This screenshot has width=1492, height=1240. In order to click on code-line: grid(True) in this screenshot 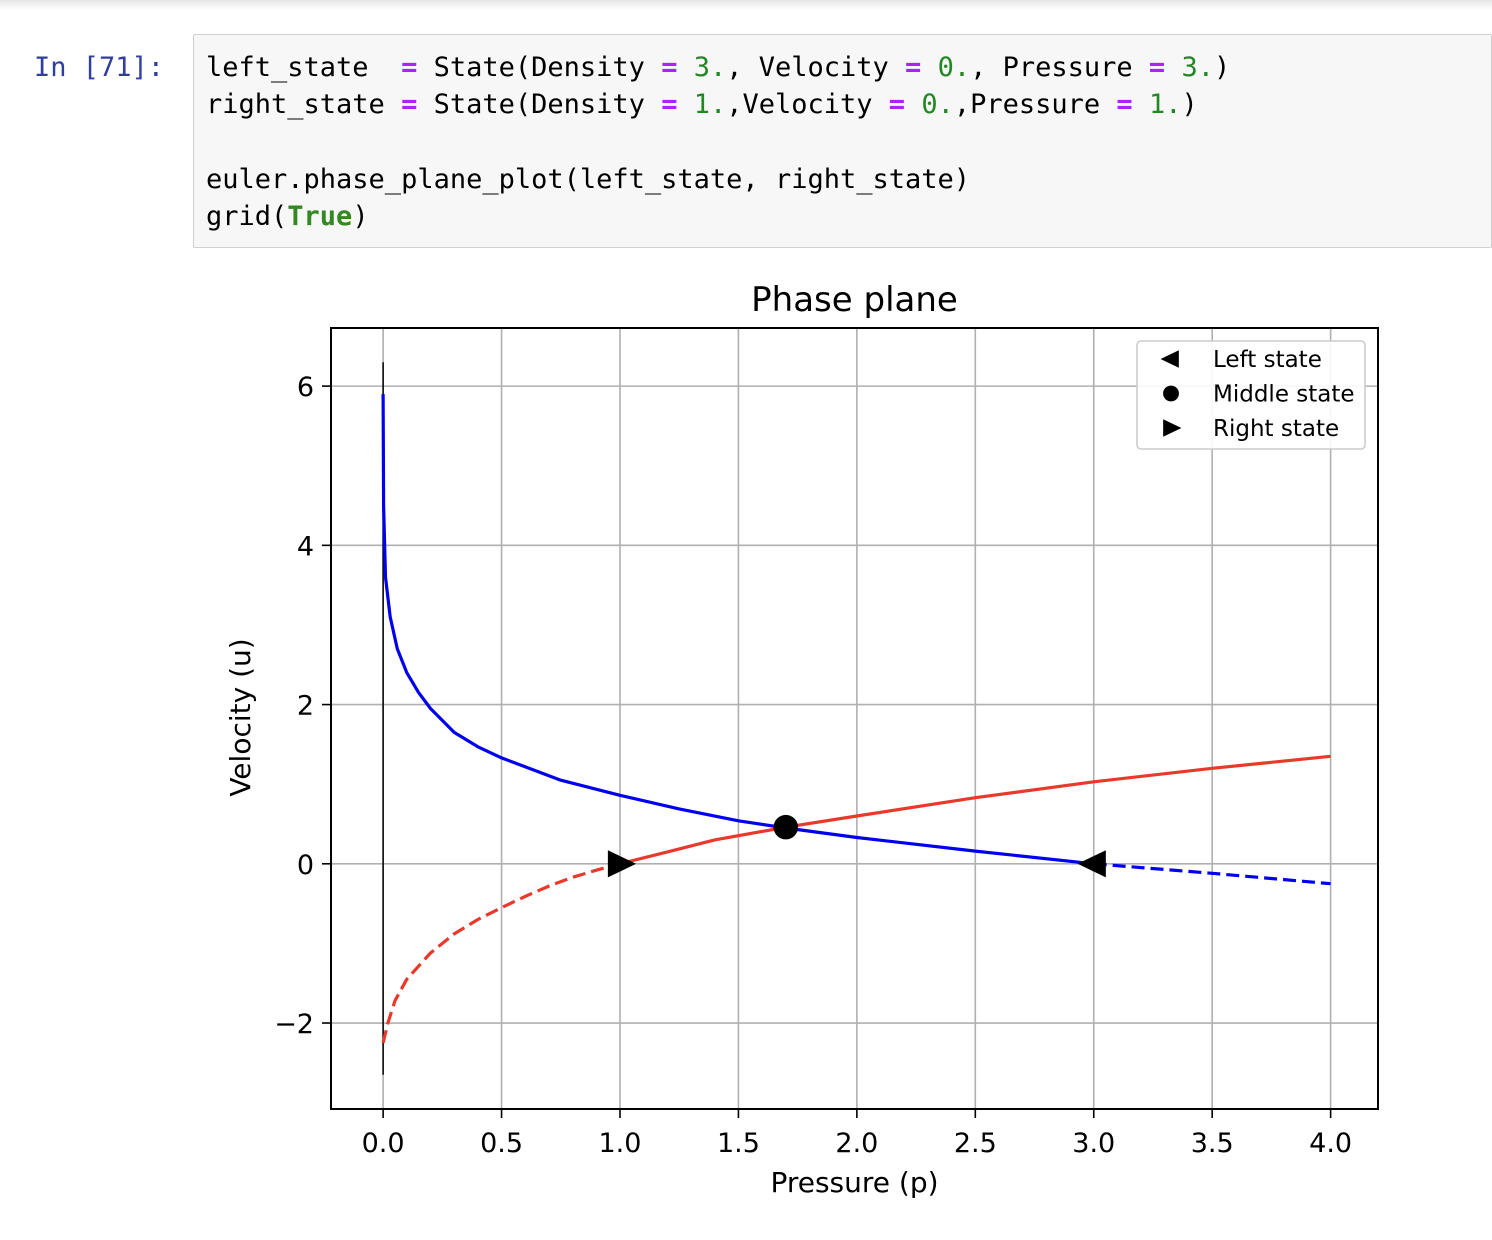, I will do `click(287, 216)`.